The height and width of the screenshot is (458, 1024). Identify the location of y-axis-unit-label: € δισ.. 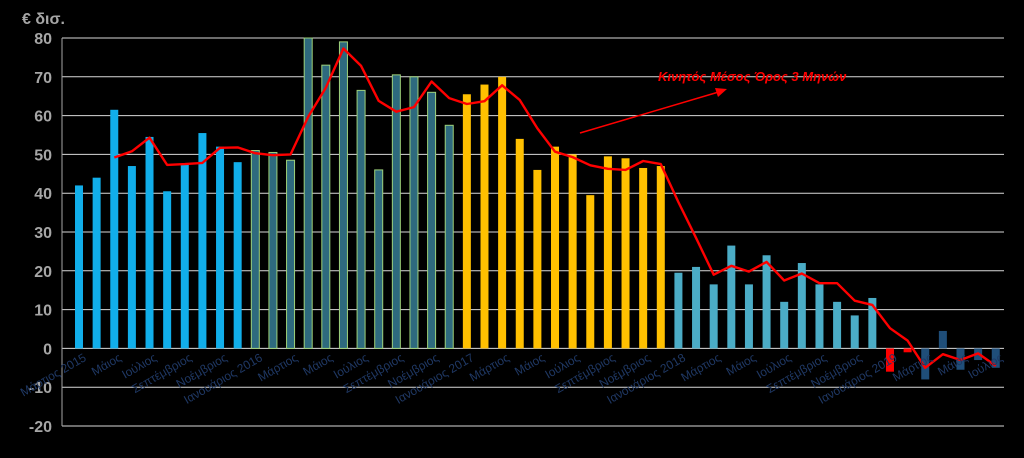
(43, 19).